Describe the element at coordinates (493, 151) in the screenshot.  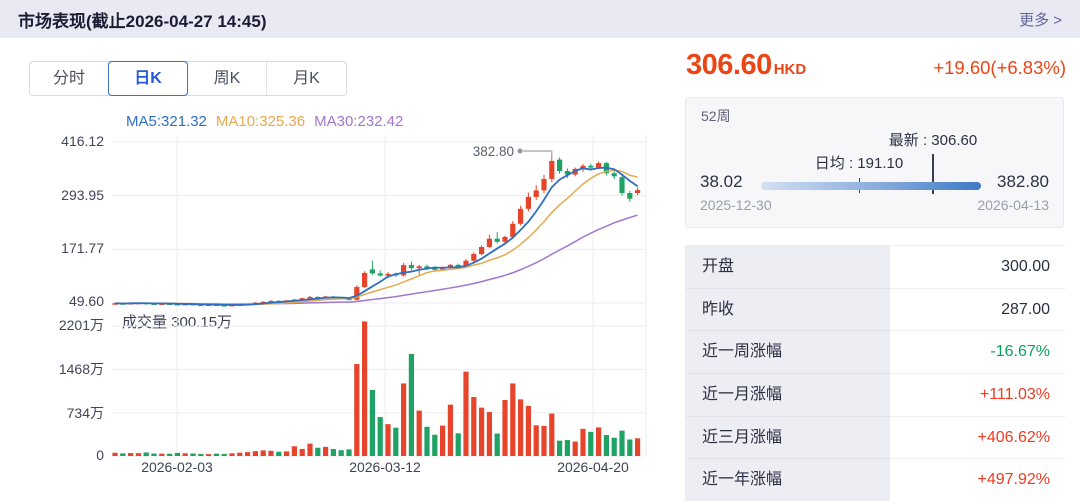
I see `high-annotation-label: 382.80` at that location.